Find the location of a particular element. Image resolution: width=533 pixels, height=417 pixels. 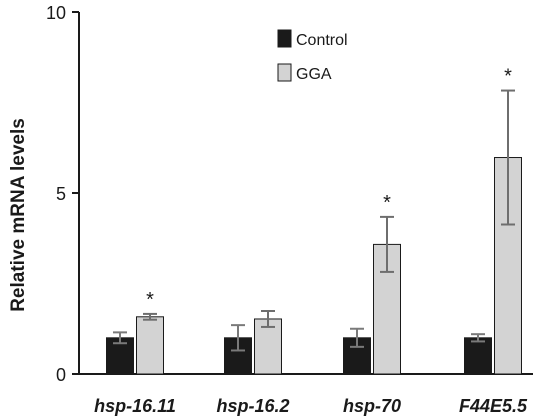

x-tick-label: F44E5.5 is located at coordinates (493, 406).